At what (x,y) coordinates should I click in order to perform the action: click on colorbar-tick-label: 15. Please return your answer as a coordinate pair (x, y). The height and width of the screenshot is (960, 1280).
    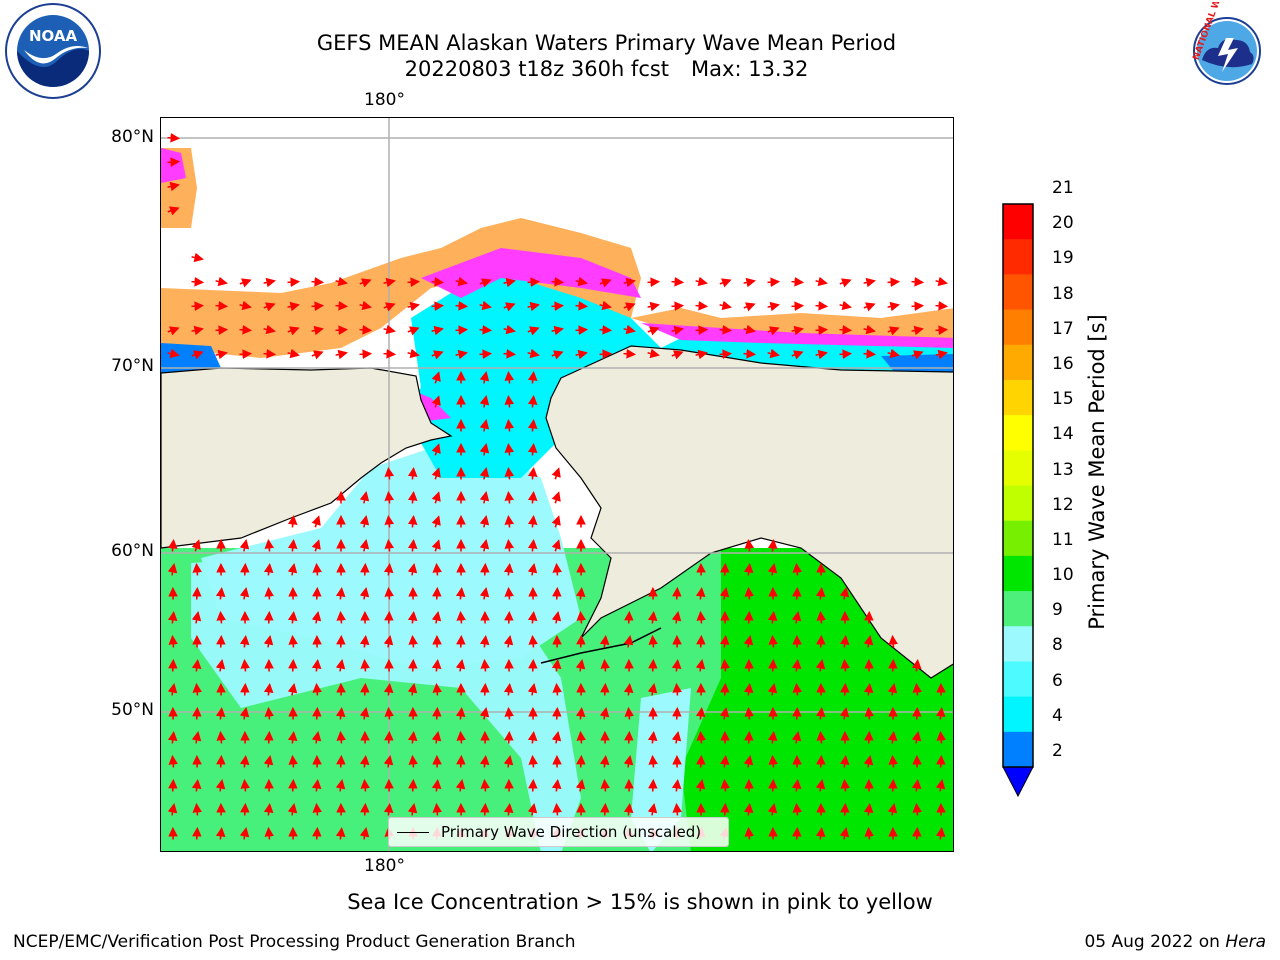
    Looking at the image, I should click on (1063, 399).